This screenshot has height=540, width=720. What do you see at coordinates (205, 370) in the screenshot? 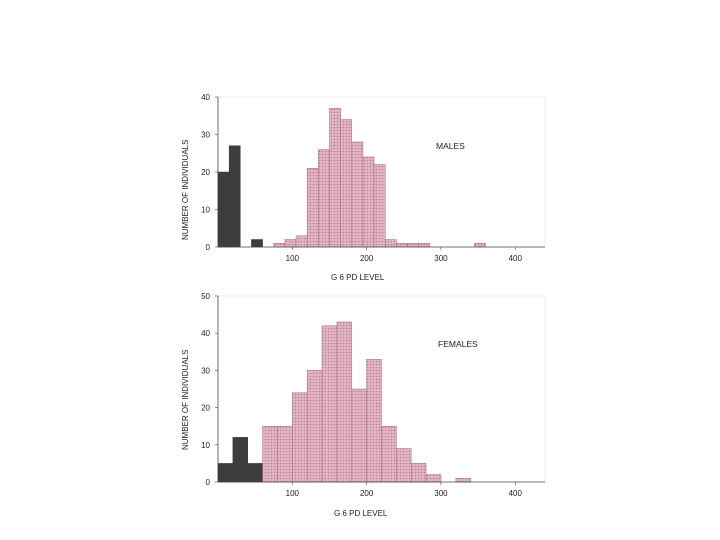
I see `females-y-tick-30: 30` at bounding box center [205, 370].